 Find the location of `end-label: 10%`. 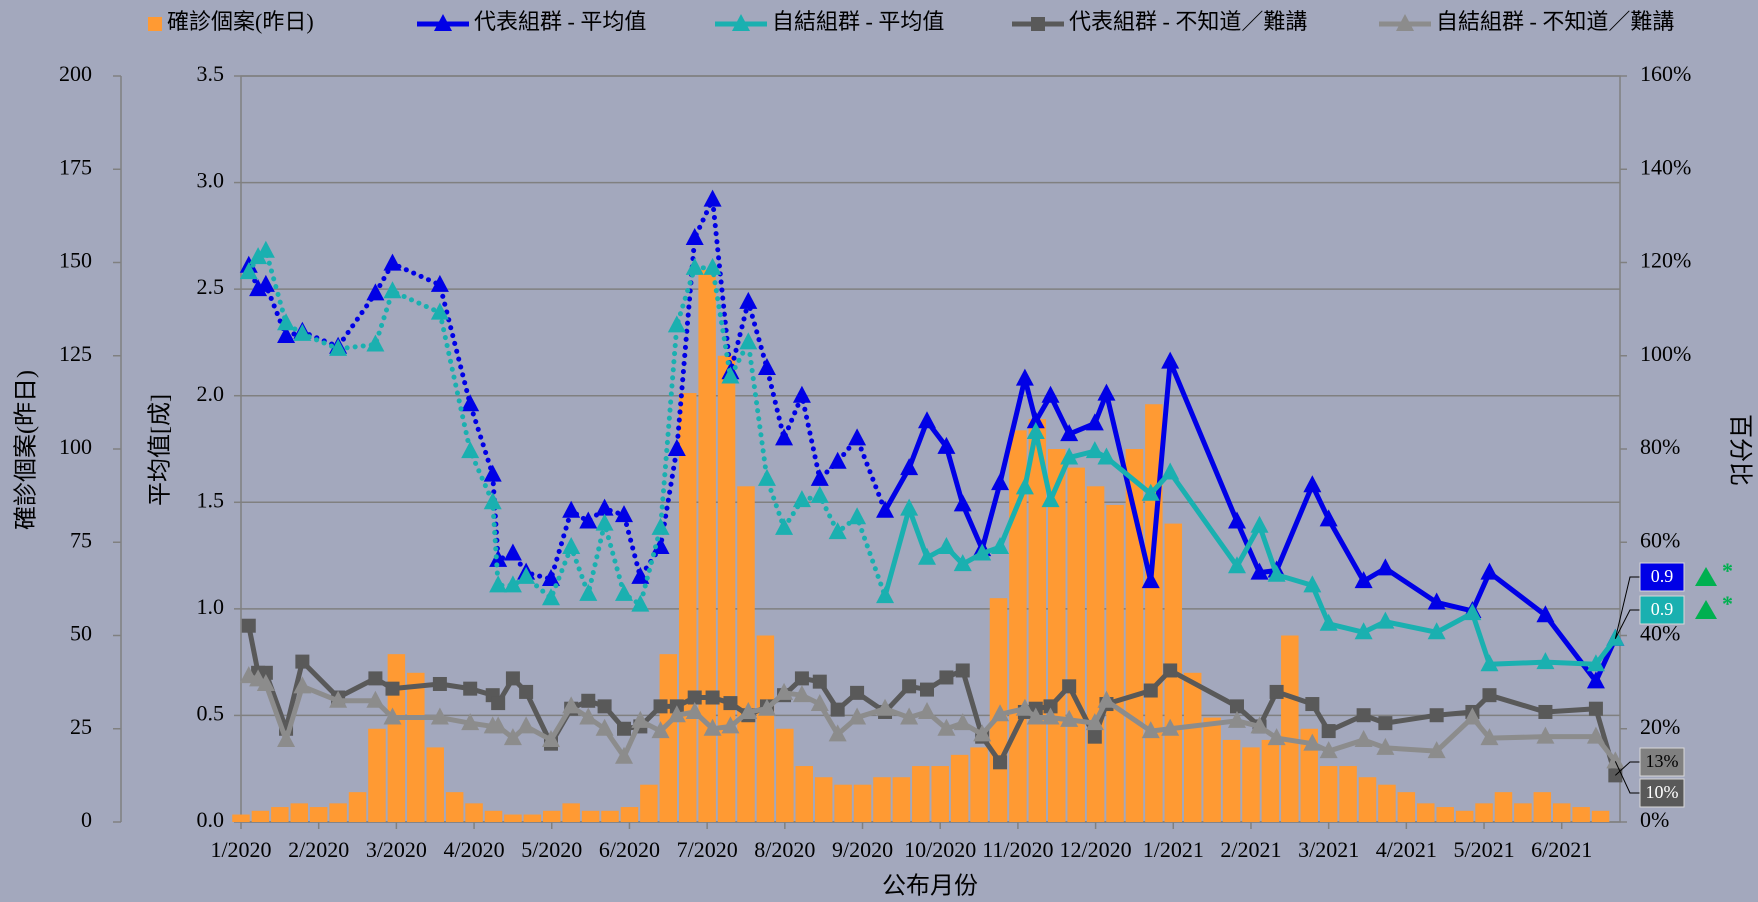

end-label: 10% is located at coordinates (1662, 792).